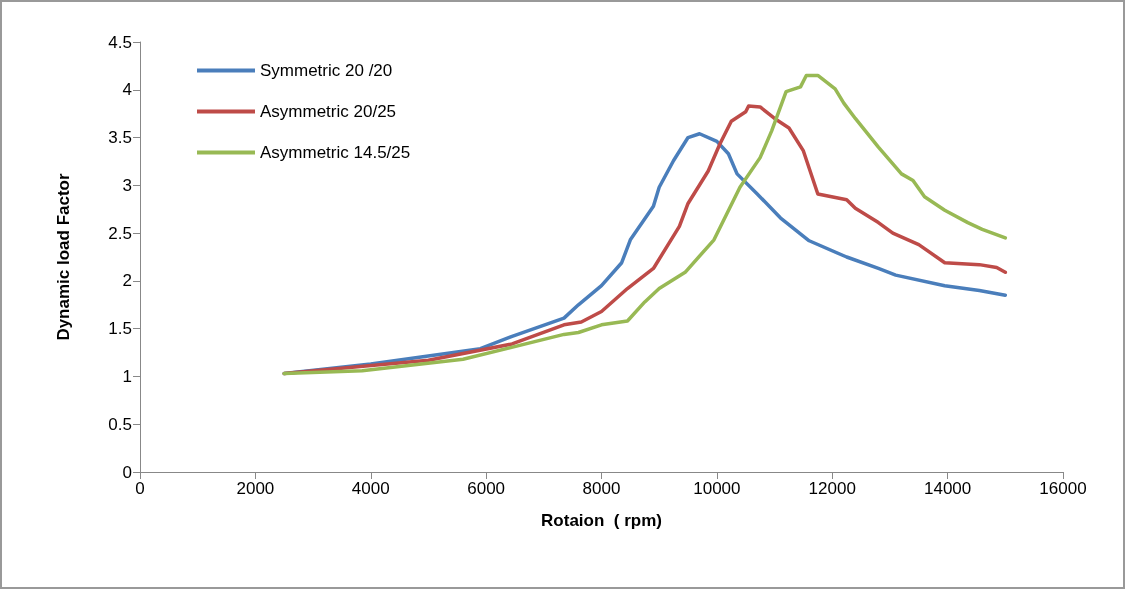 This screenshot has height=589, width=1125. I want to click on x-tick-label: 14000, so click(947, 488).